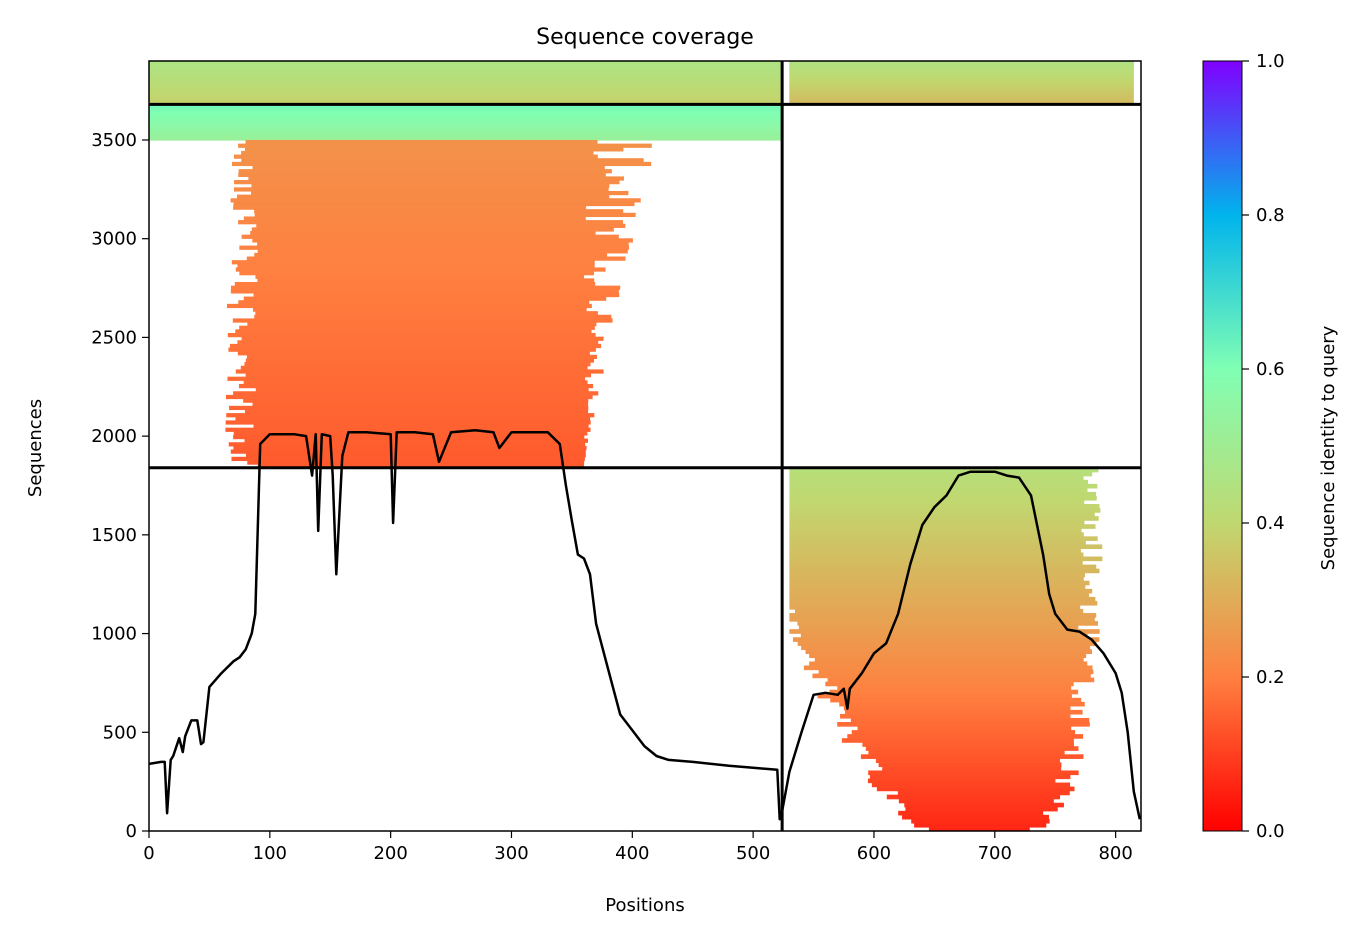 This screenshot has width=1364, height=943. What do you see at coordinates (148, 853) in the screenshot?
I see `x-tick-label: 0` at bounding box center [148, 853].